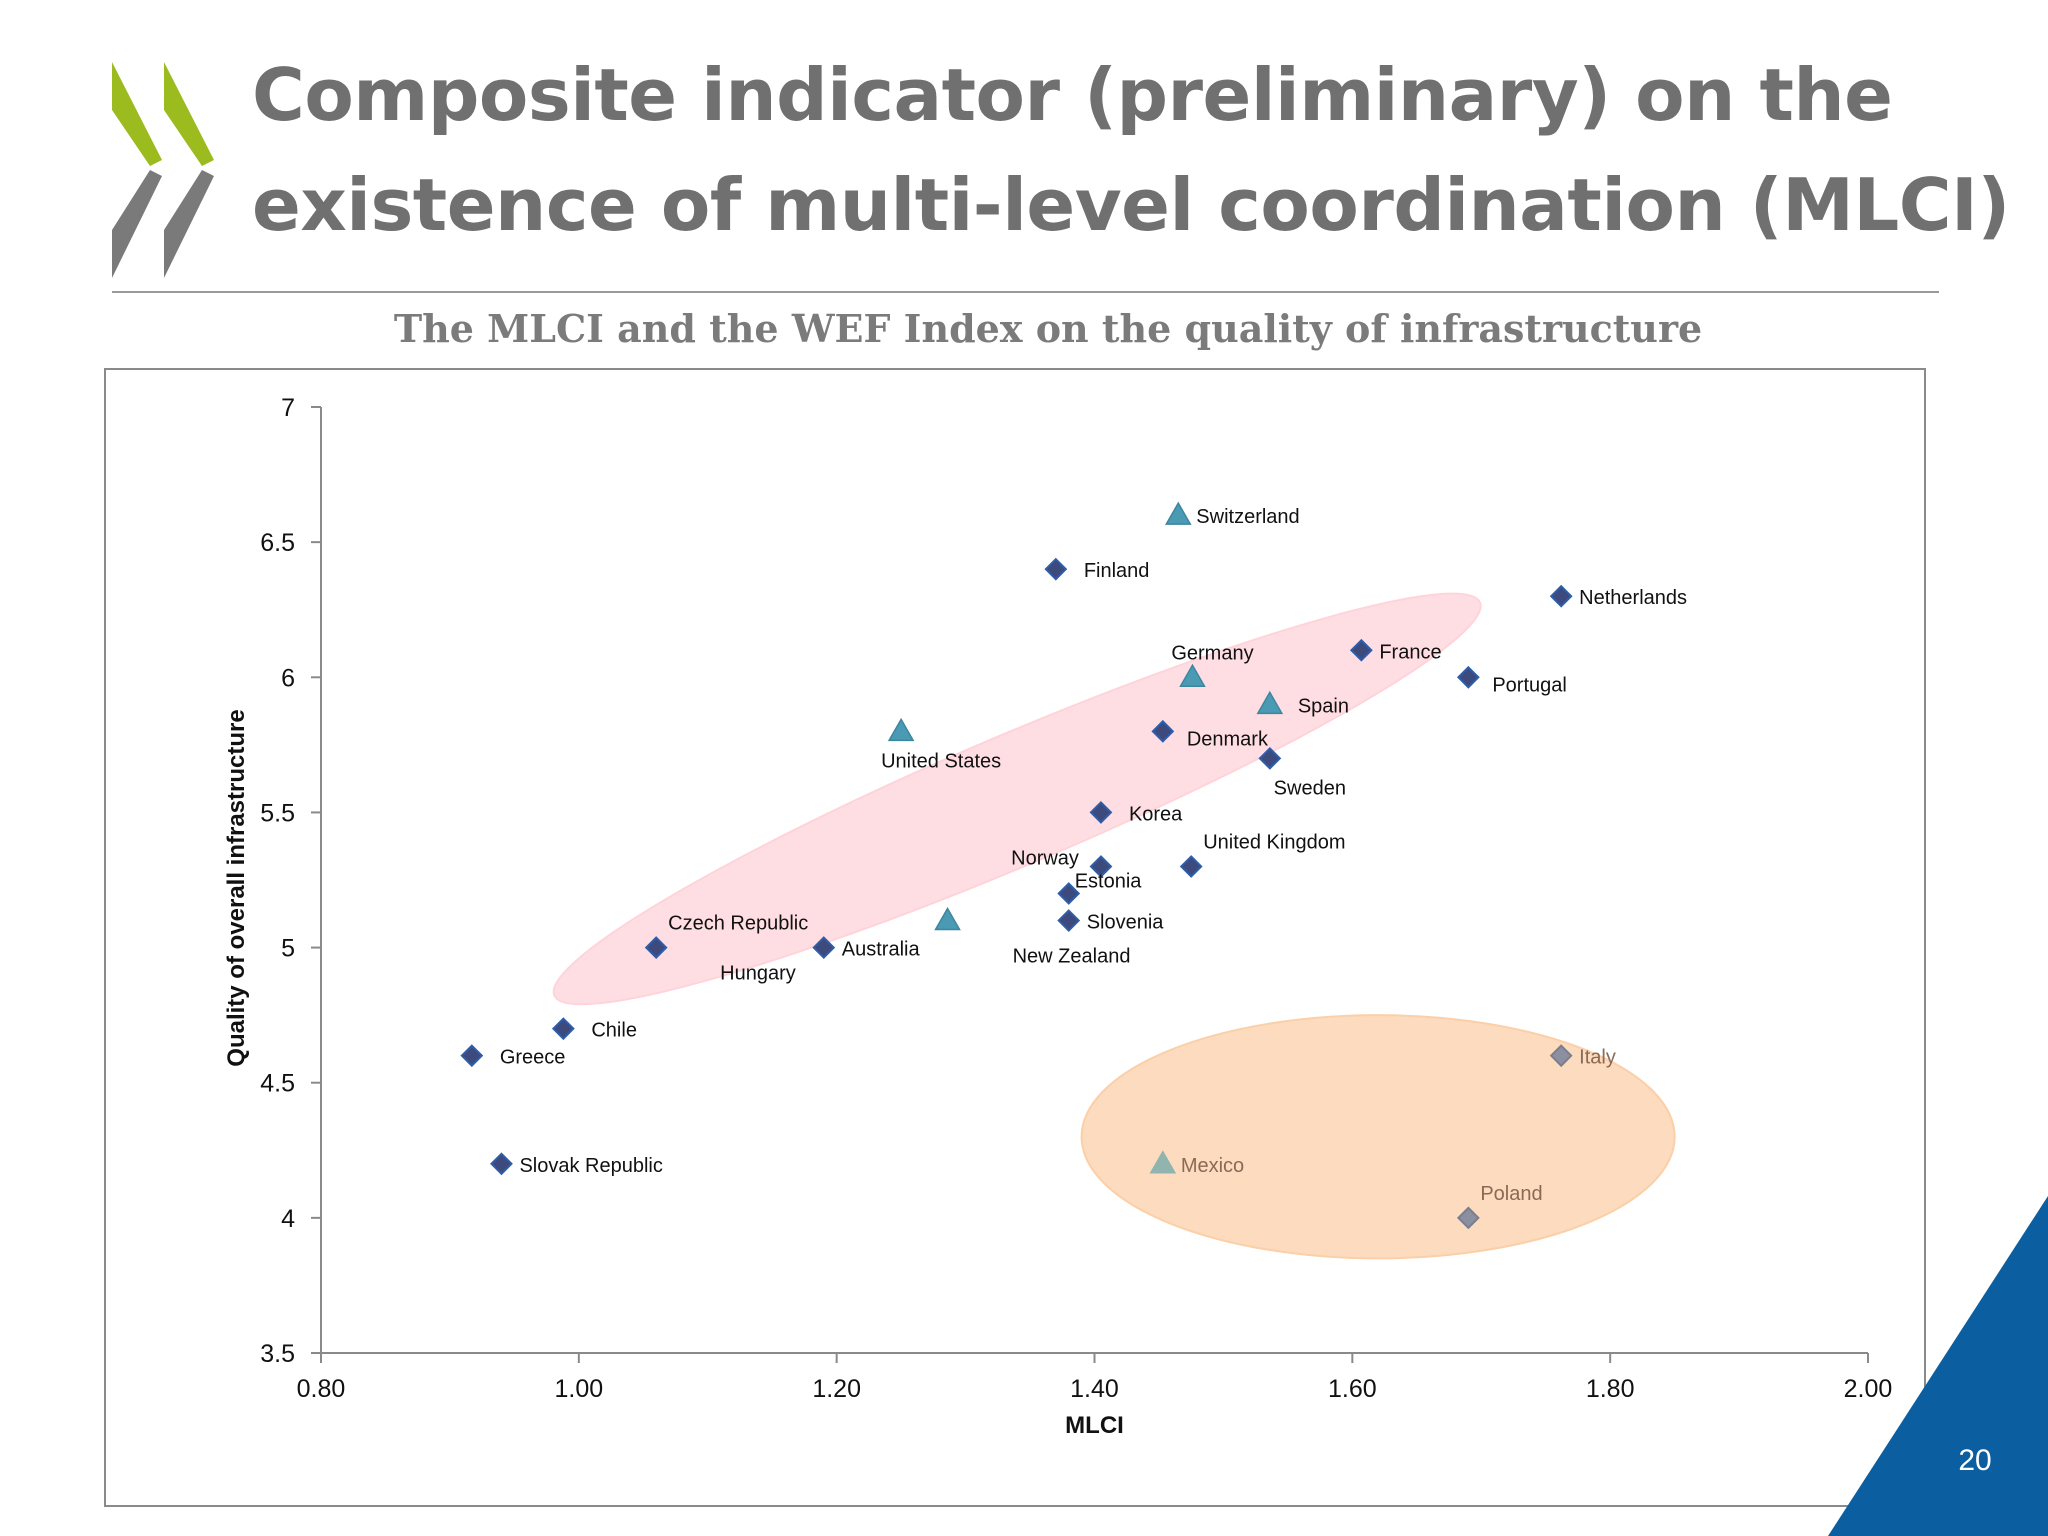 This screenshot has width=2048, height=1536. Describe the element at coordinates (288, 1219) in the screenshot. I see `y-tick-label: 4` at that location.